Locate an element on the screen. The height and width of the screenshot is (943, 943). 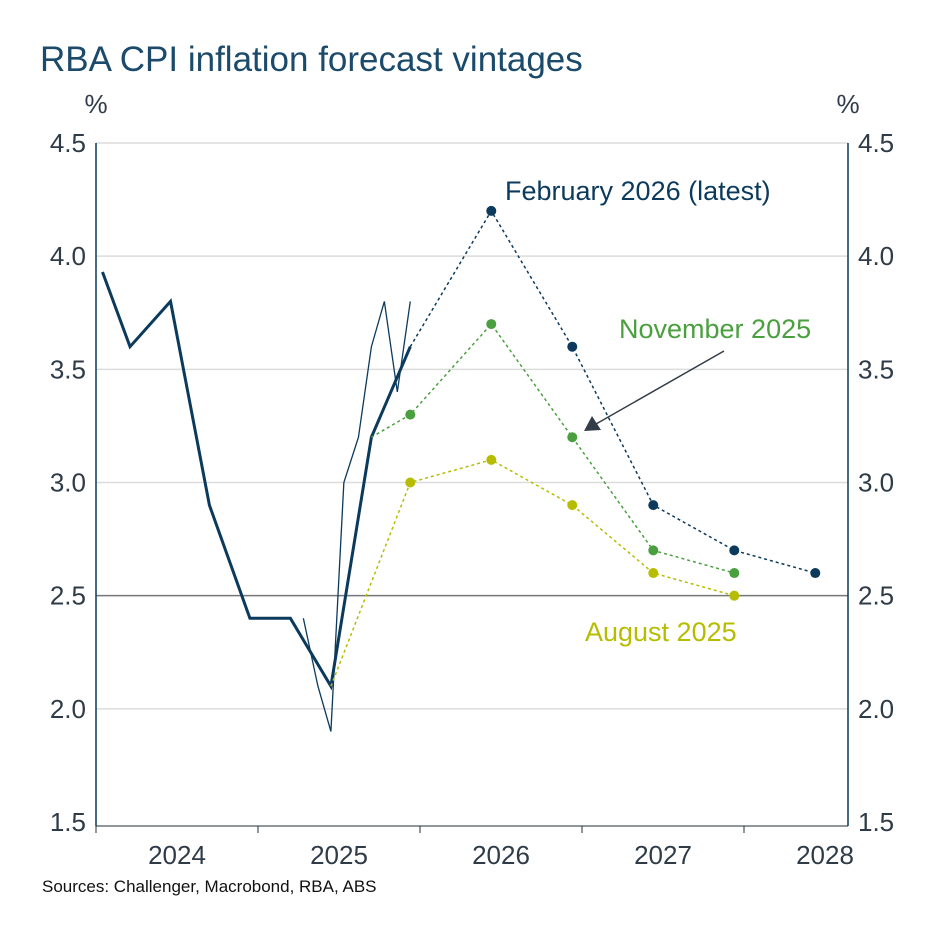
y-tick-label-left: 2.5 is located at coordinates (68, 596).